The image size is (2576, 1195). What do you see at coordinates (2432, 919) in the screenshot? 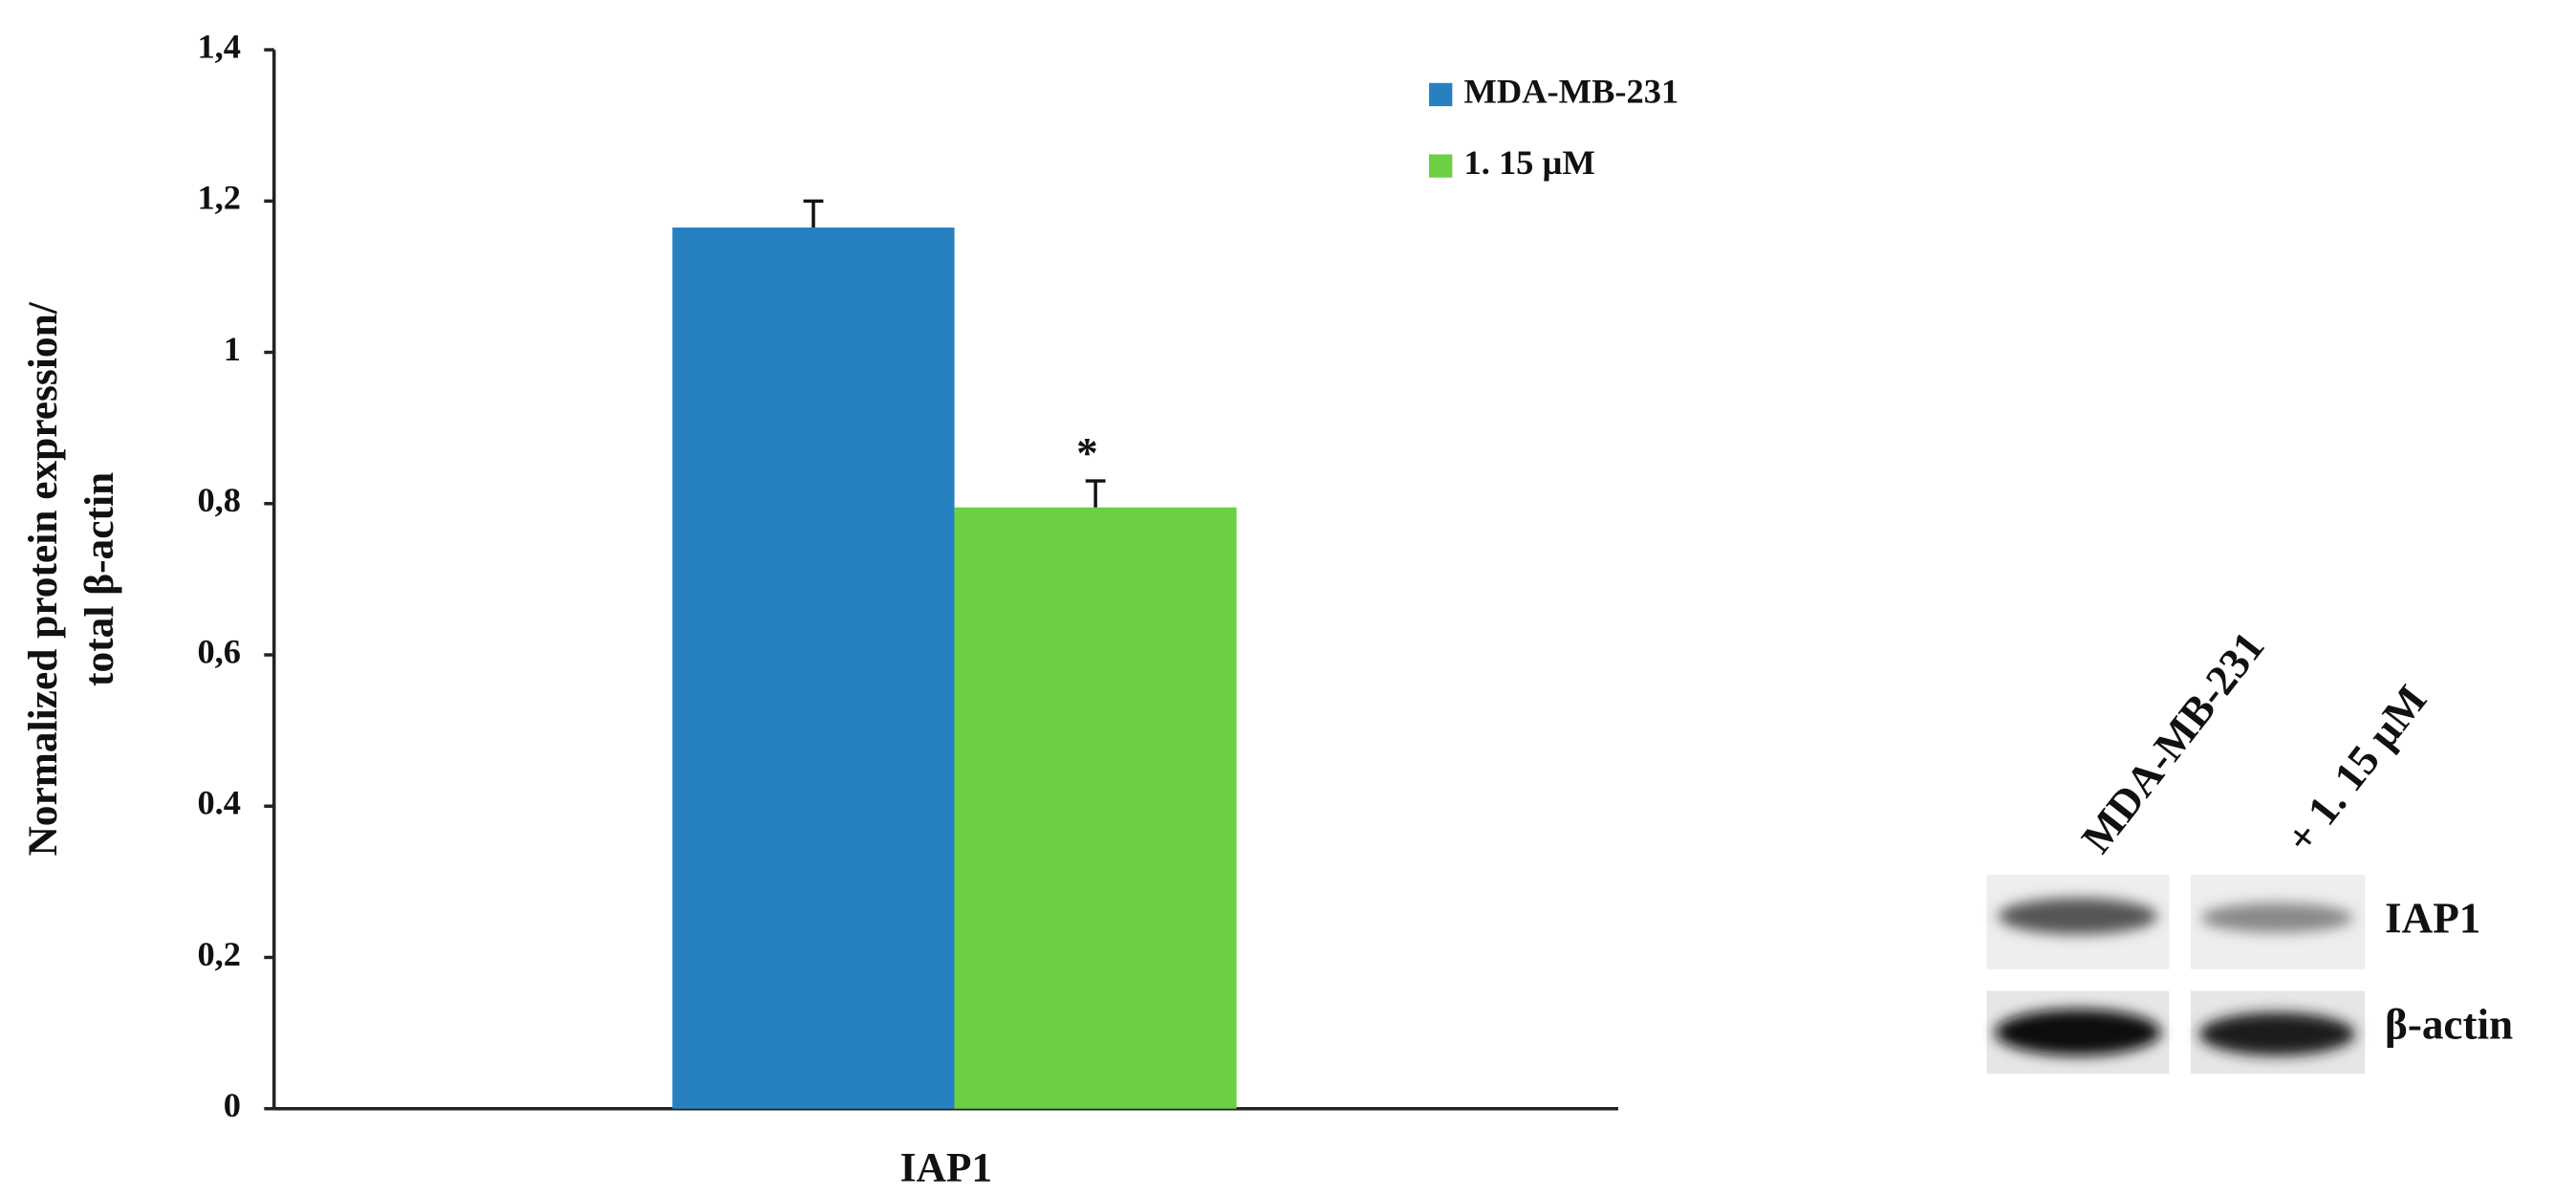
I see `band-label: IAP1` at bounding box center [2432, 919].